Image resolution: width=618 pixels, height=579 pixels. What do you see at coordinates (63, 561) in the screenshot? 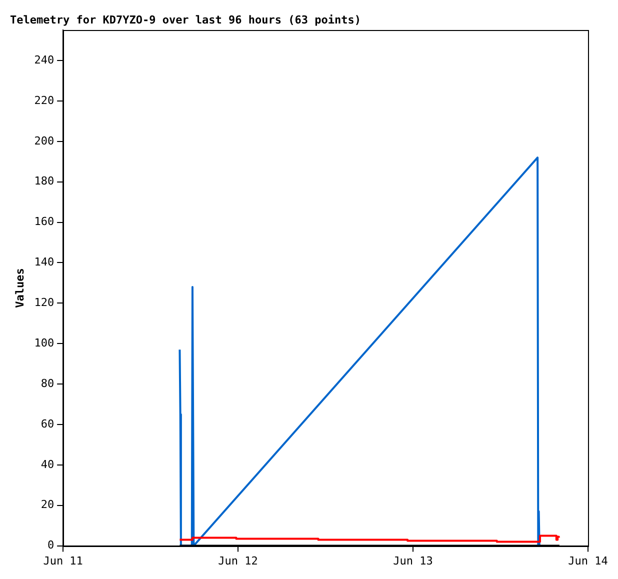
I see `x-tick-label: Jun 11` at bounding box center [63, 561].